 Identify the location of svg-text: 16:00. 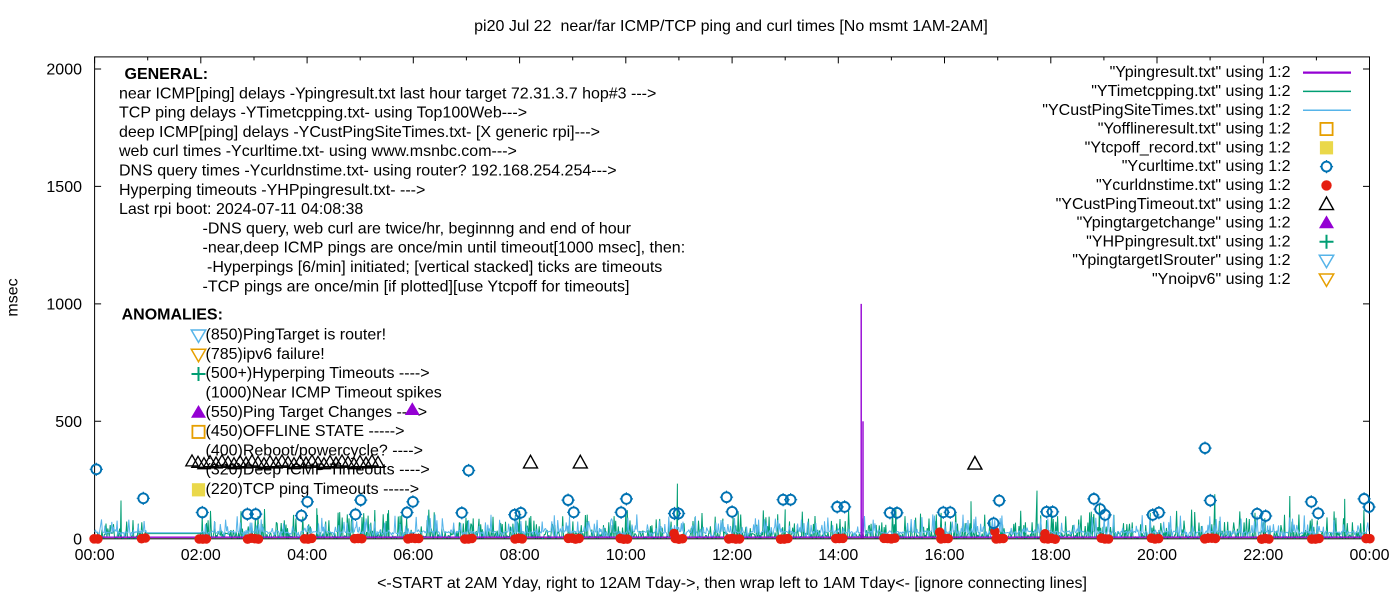
(944, 555).